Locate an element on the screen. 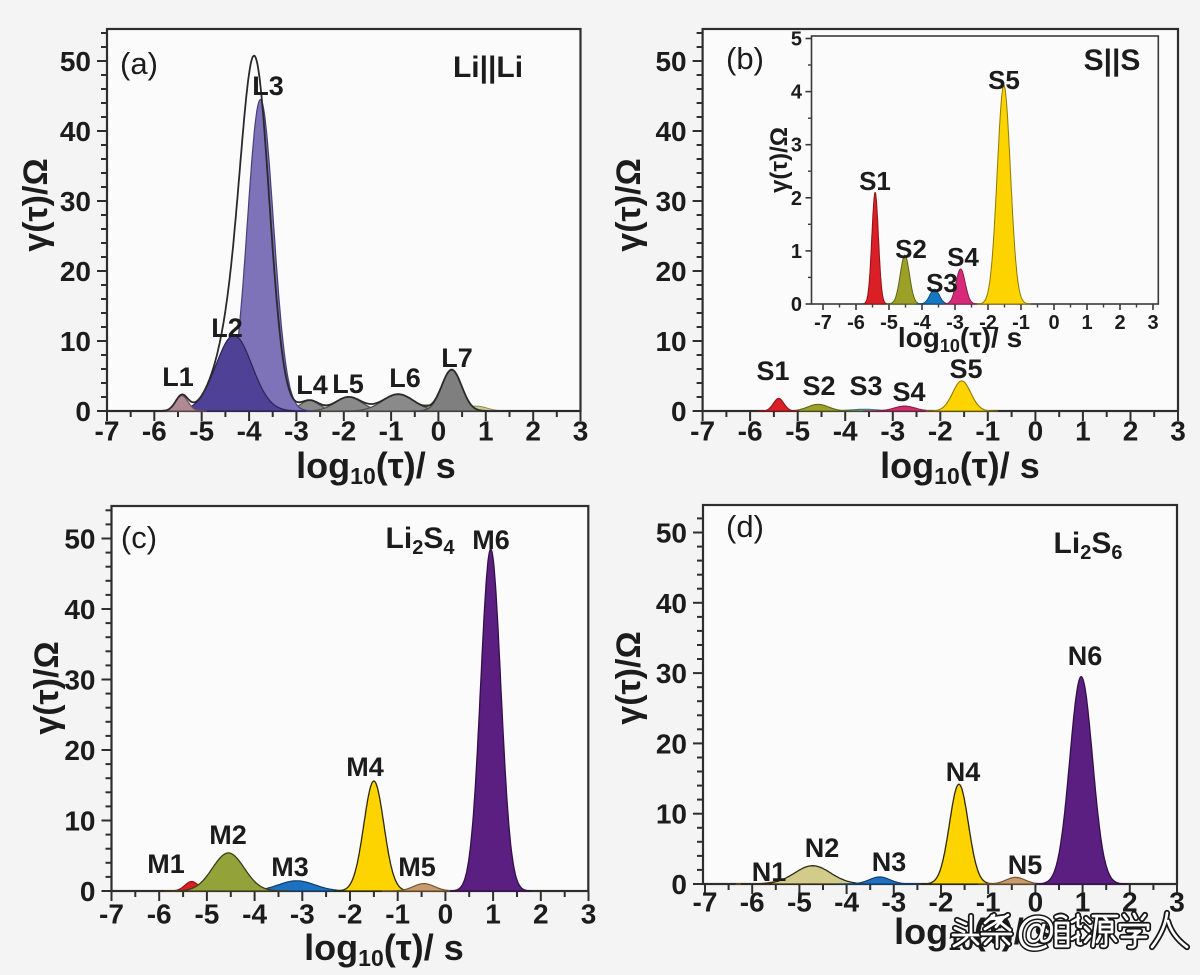 This screenshot has height=975, width=1200. svg-text: L2 is located at coordinates (227, 328).